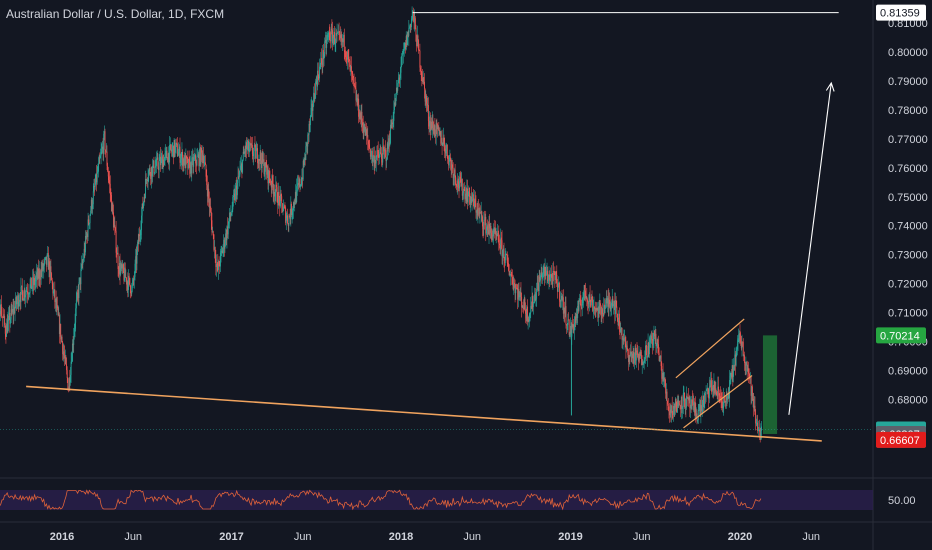  Describe the element at coordinates (710, 348) in the screenshot. I see `channel-upper-line` at that location.